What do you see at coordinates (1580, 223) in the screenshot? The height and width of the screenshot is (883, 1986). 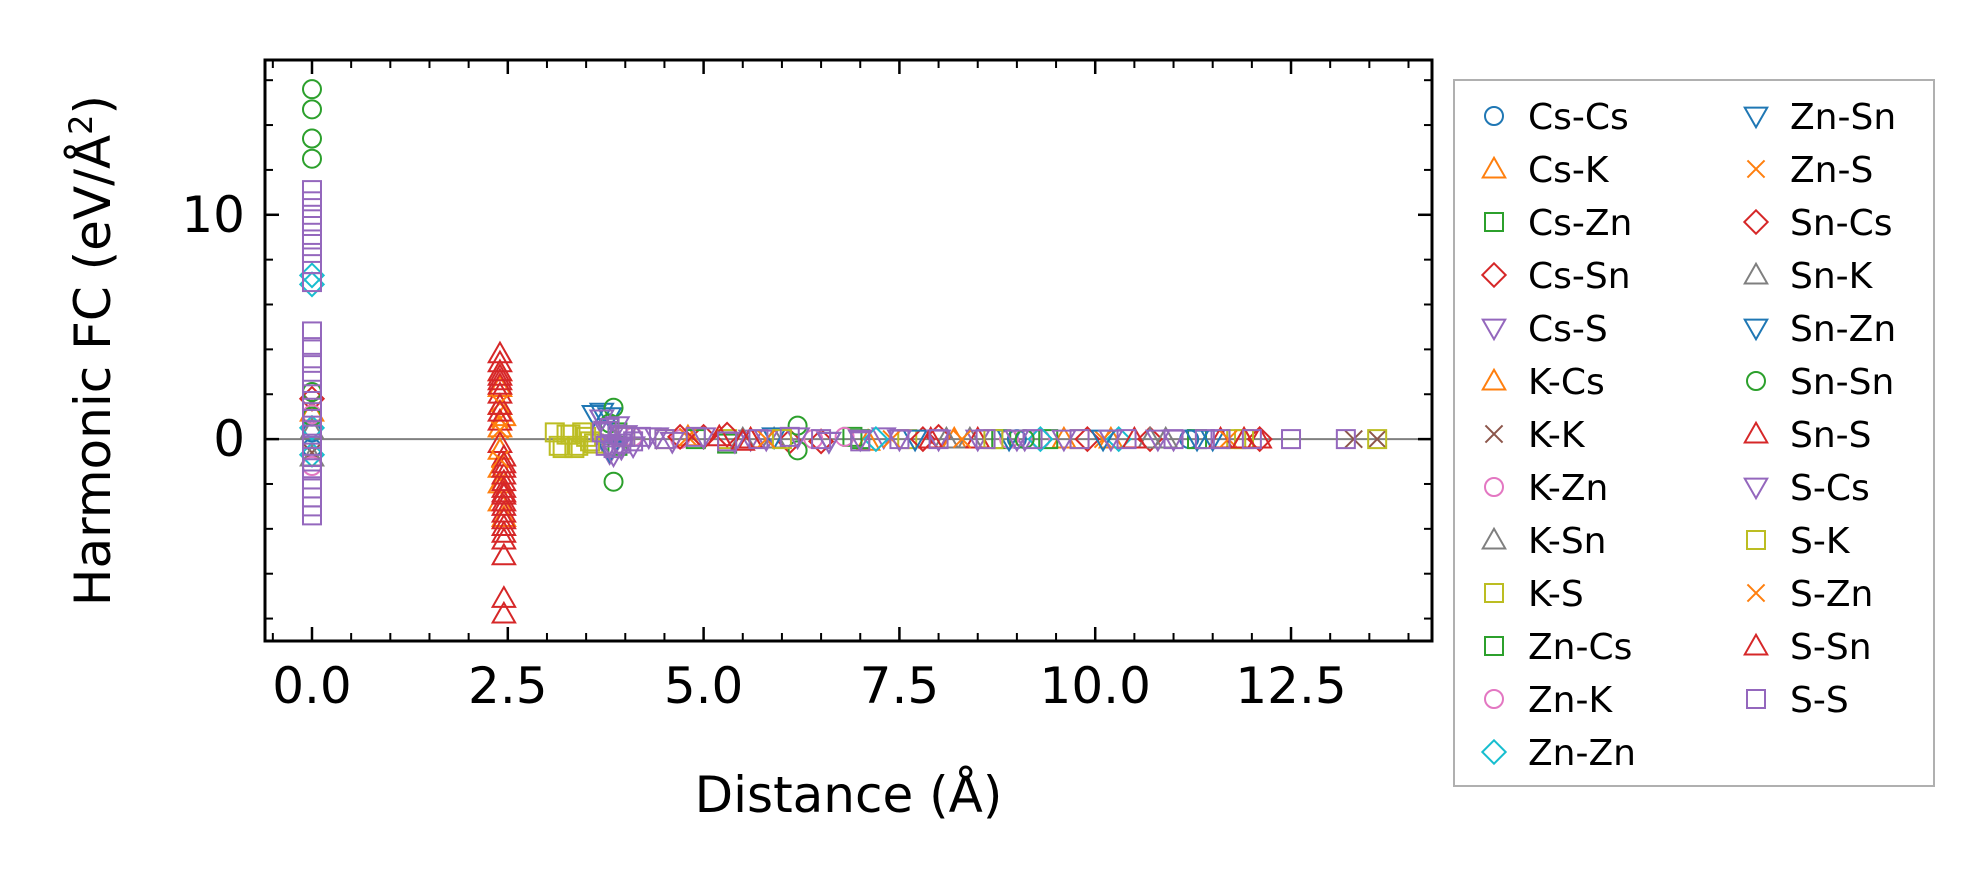 I see `legend-label: Cs-Zn` at bounding box center [1580, 223].